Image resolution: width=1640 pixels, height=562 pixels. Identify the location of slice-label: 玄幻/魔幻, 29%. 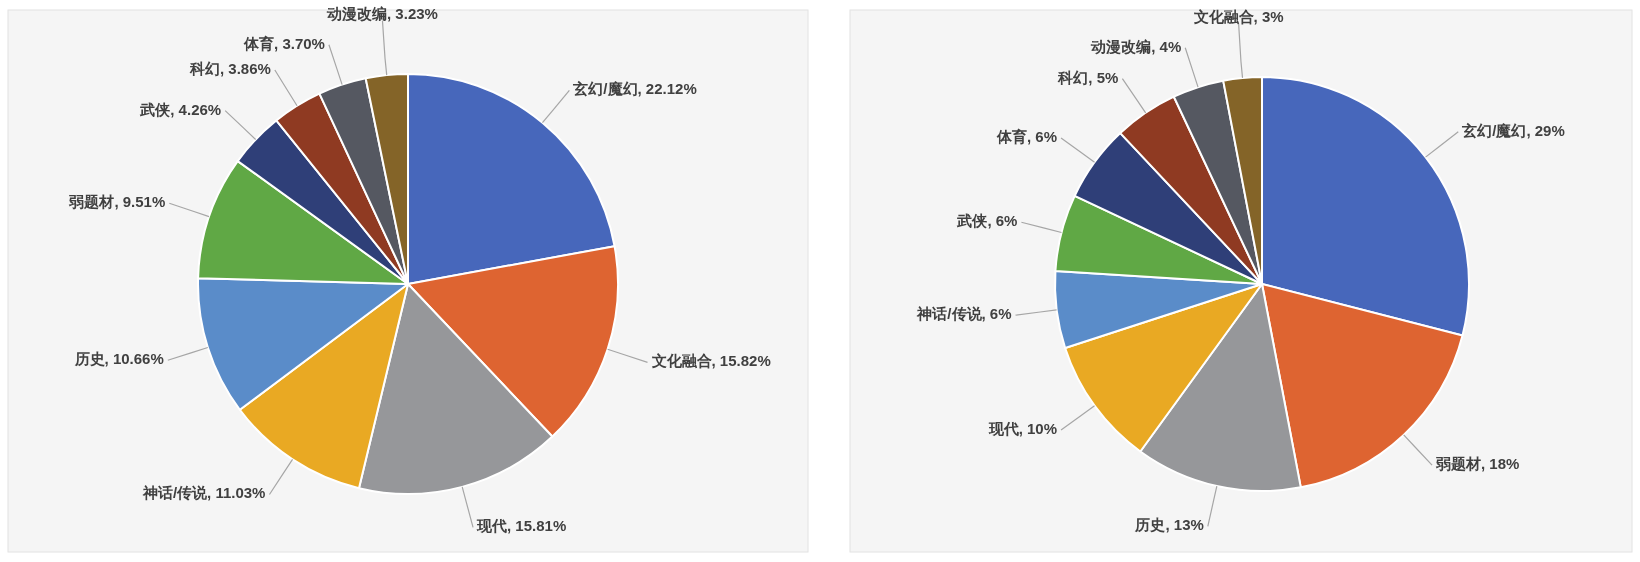
(1513, 130).